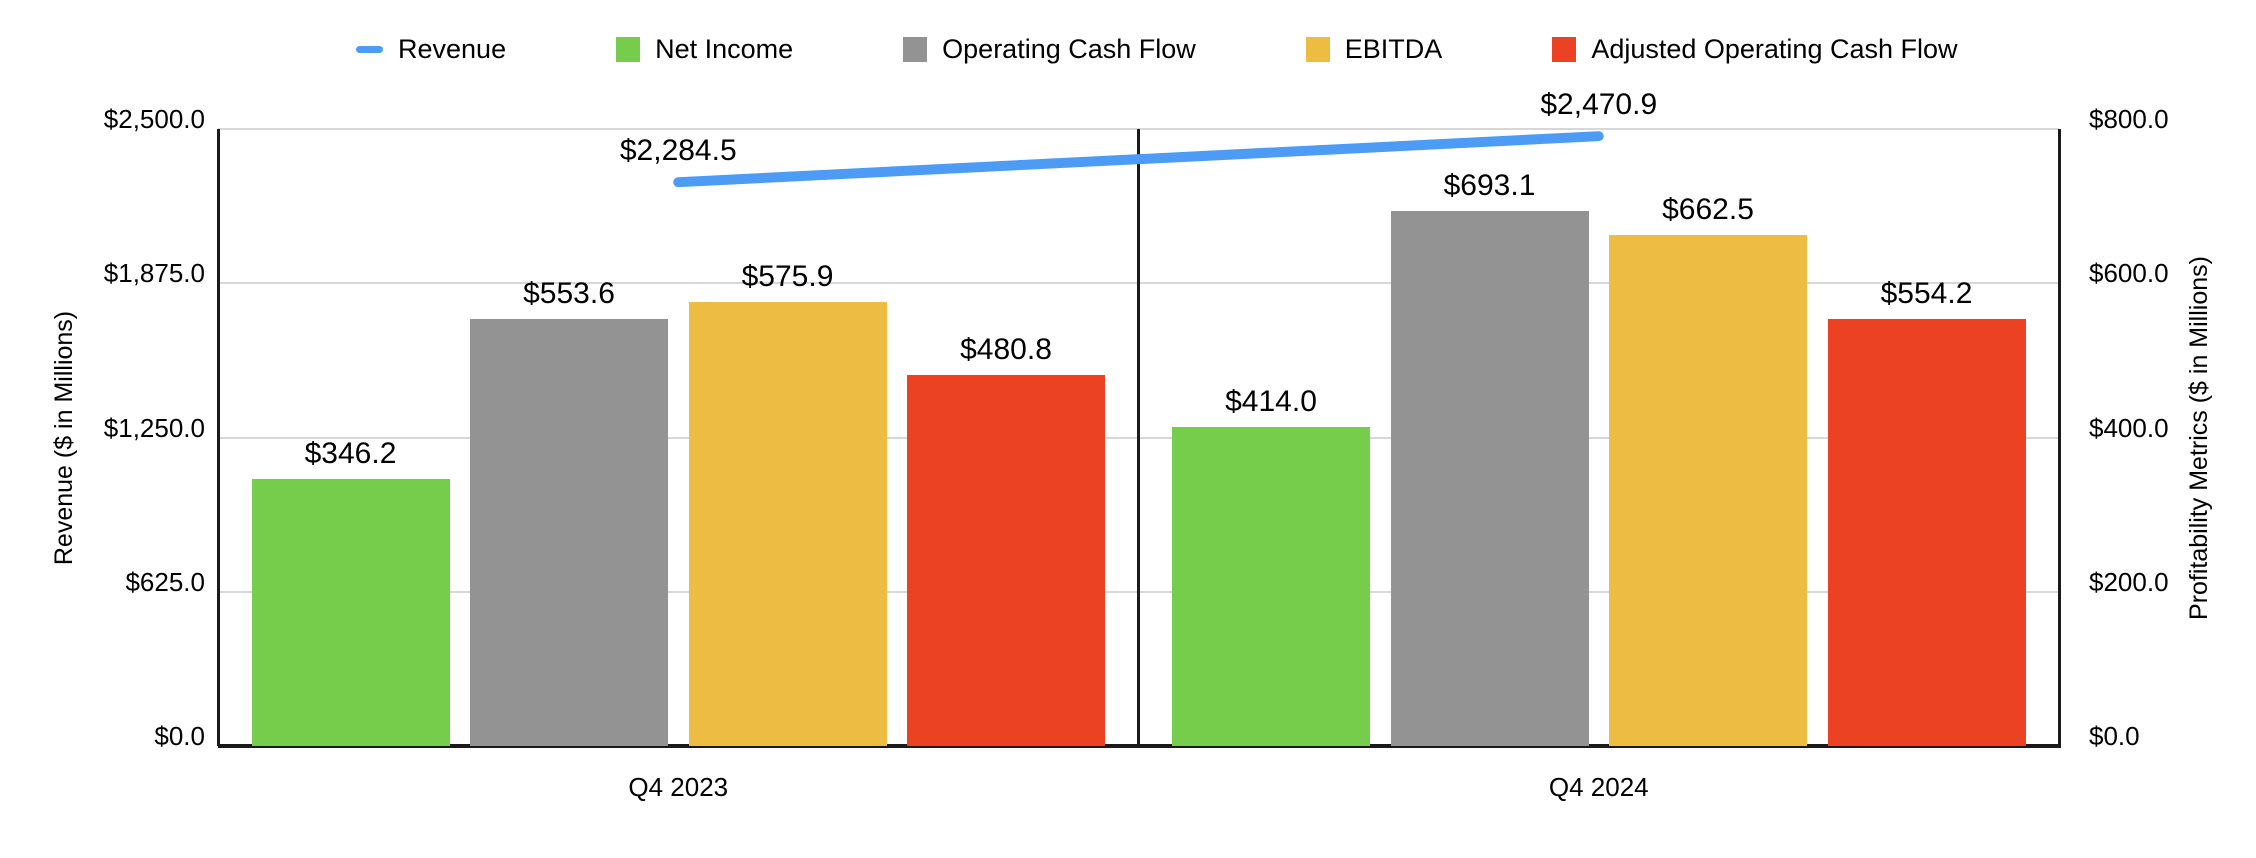 The height and width of the screenshot is (858, 2256). I want to click on x-axis-line, so click(1139, 746).